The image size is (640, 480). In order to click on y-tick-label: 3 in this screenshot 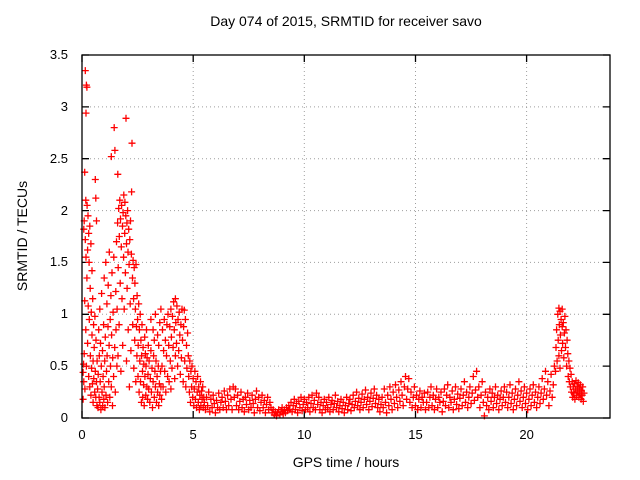, I will do `click(64, 106)`.